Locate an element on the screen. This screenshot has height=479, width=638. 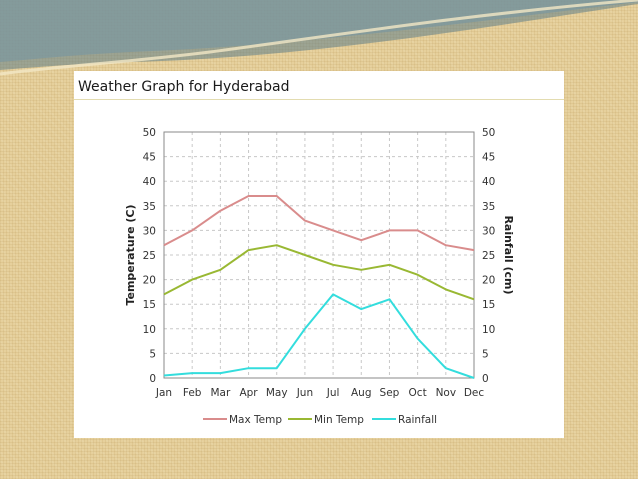
y-tick-label-right: 45 is located at coordinates (488, 158).